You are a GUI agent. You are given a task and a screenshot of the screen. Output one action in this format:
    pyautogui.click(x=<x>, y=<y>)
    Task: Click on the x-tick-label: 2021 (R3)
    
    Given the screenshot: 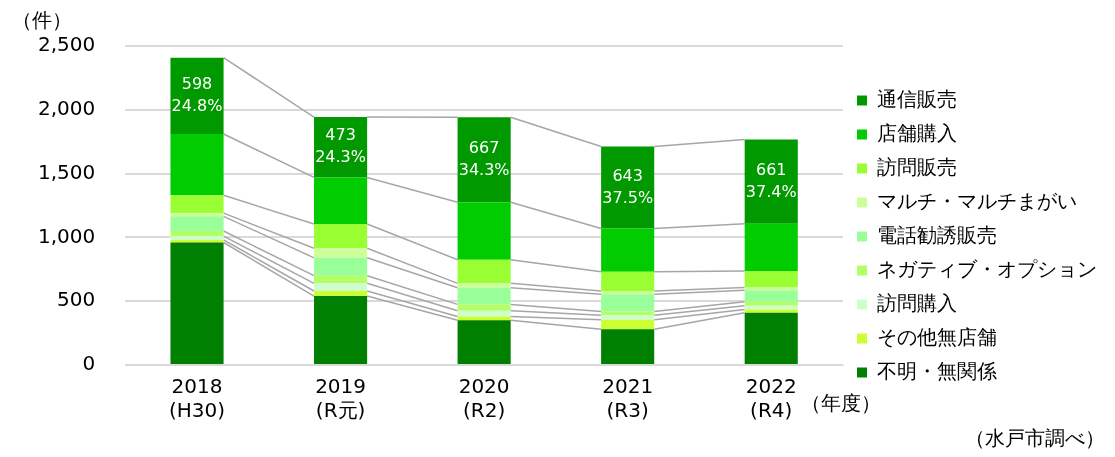 What is the action you would take?
    pyautogui.click(x=628, y=398)
    